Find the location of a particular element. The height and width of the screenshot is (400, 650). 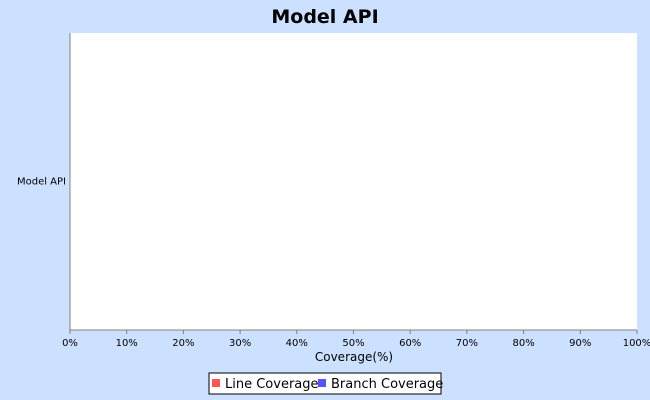

x-tick-label: 100% is located at coordinates (636, 343).